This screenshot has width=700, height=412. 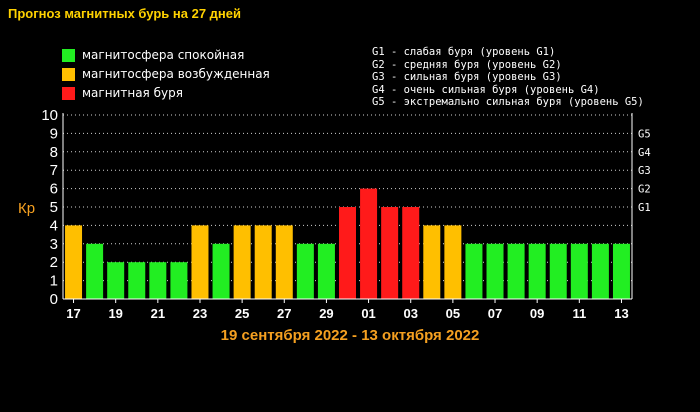 I want to click on g-tick-label: G3, so click(x=644, y=171).